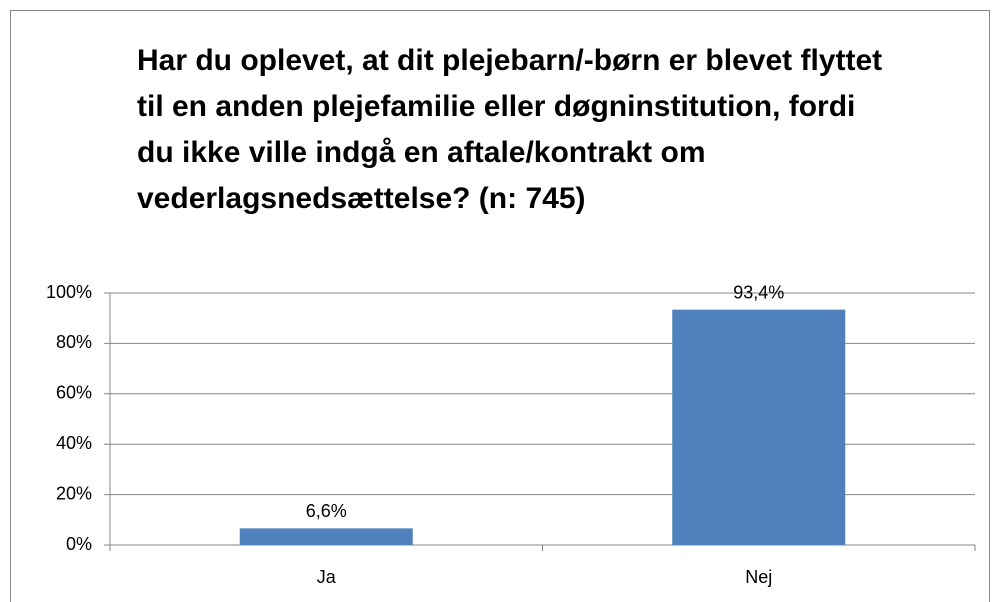 This screenshot has height=602, width=995. What do you see at coordinates (74, 493) in the screenshot?
I see `y-tick-label: 20%` at bounding box center [74, 493].